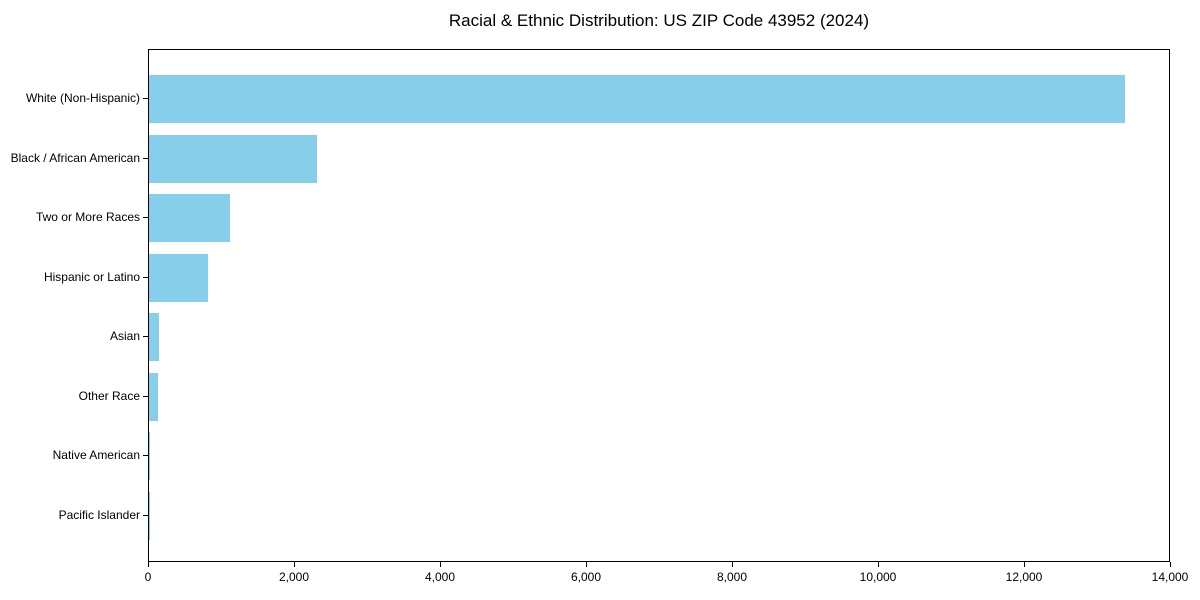 This screenshot has width=1200, height=600. I want to click on bar-black-african-american, so click(233, 158).